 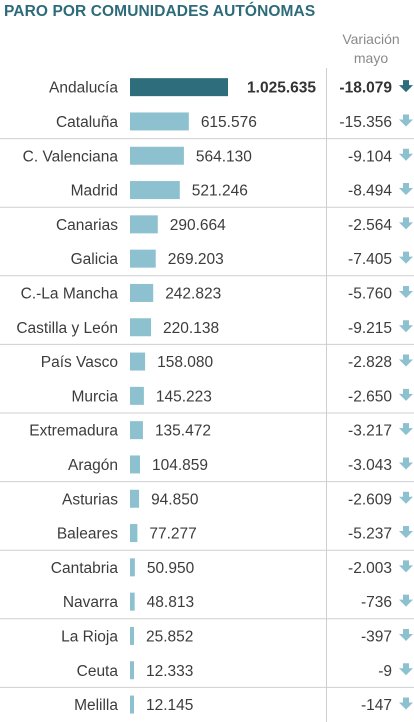 What do you see at coordinates (96, 705) in the screenshot?
I see `category-label: Melilla` at bounding box center [96, 705].